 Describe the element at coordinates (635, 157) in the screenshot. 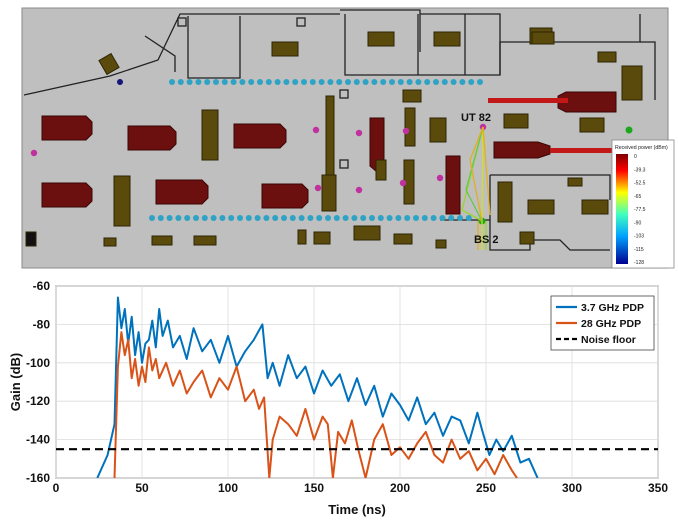

I see `colorbar-tick-label: 0` at that location.